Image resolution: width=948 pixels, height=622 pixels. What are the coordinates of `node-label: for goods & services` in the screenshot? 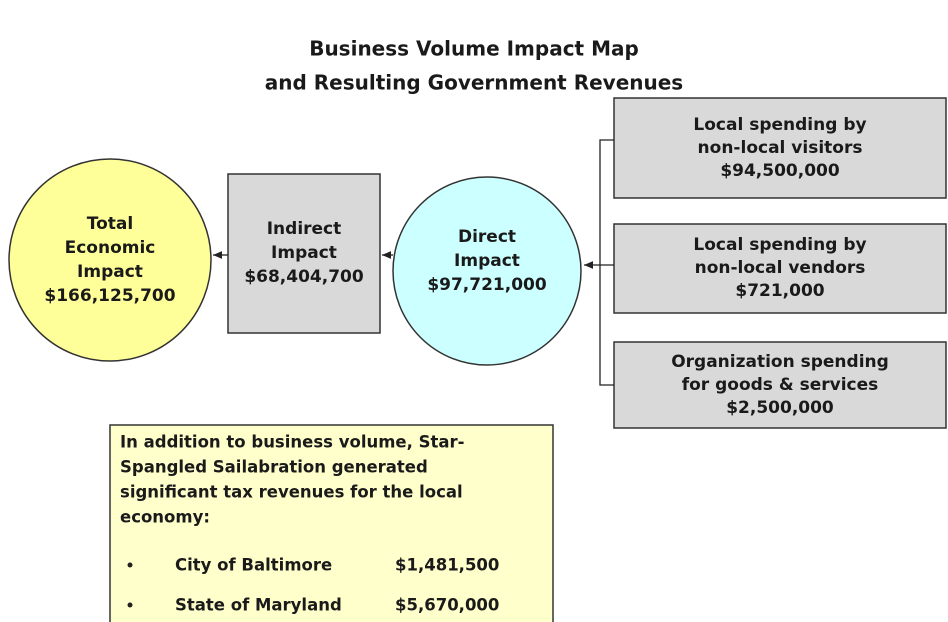 It's located at (780, 385).